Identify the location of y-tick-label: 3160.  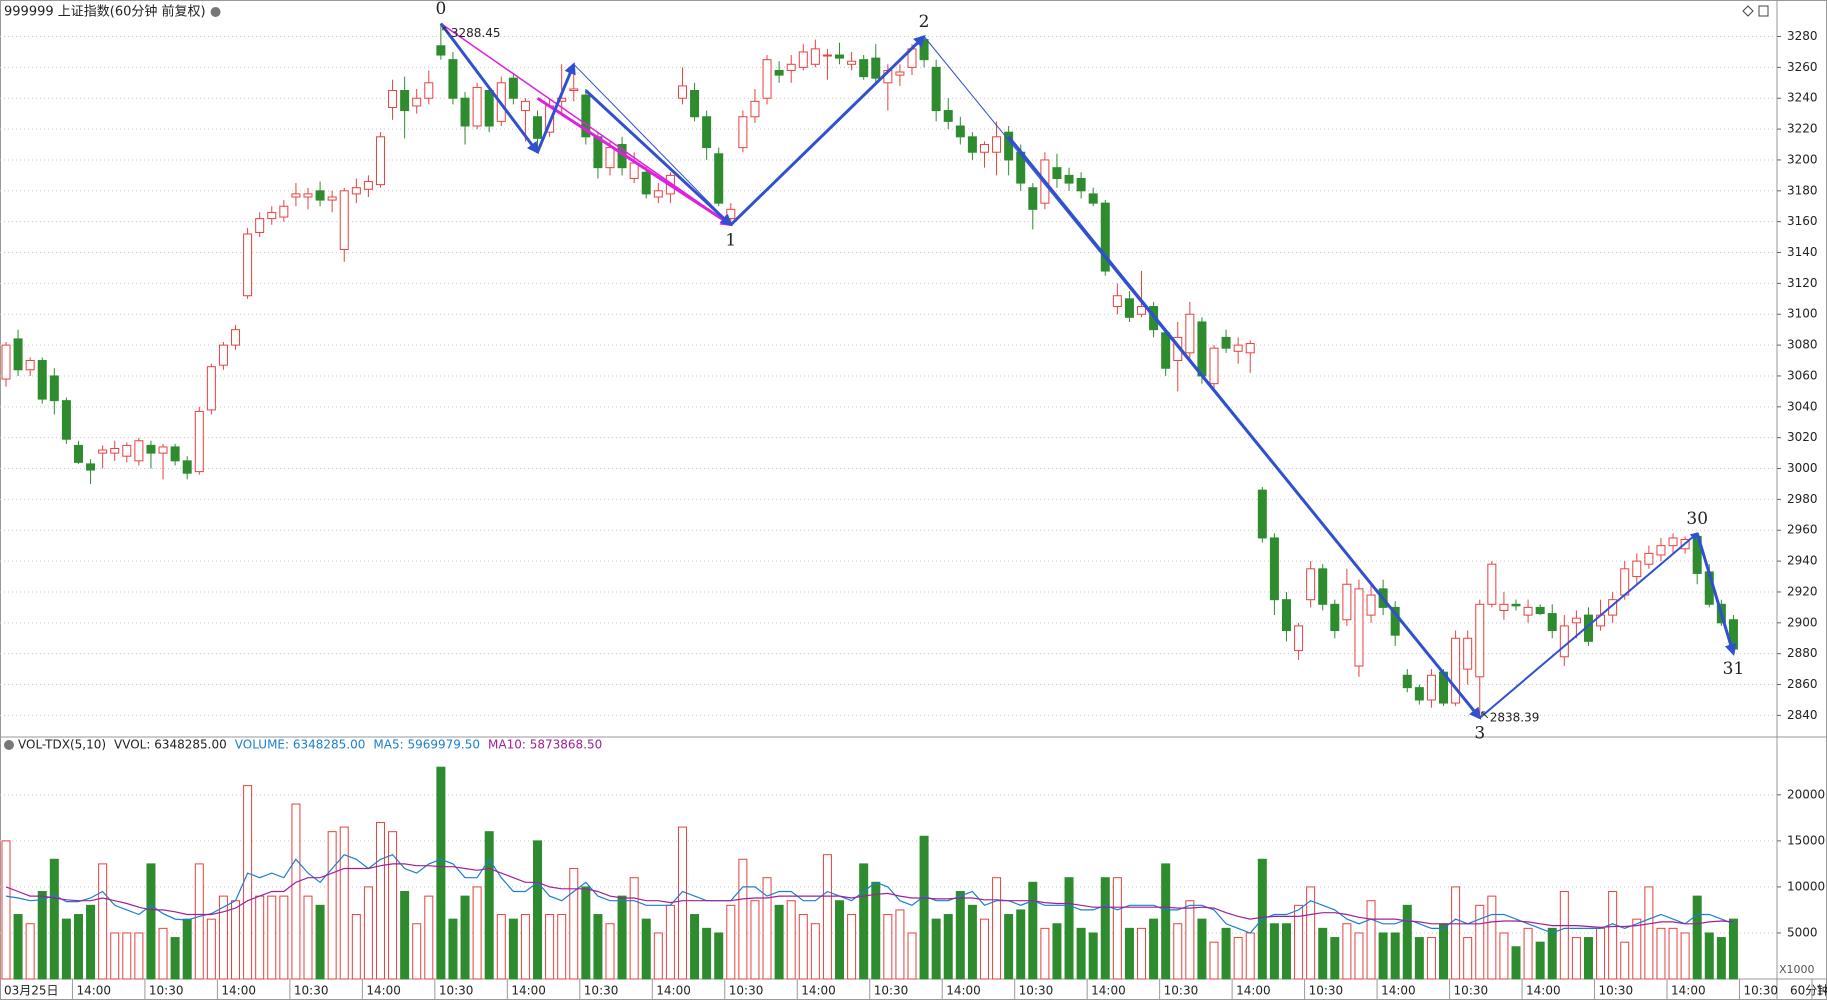
(1802, 221).